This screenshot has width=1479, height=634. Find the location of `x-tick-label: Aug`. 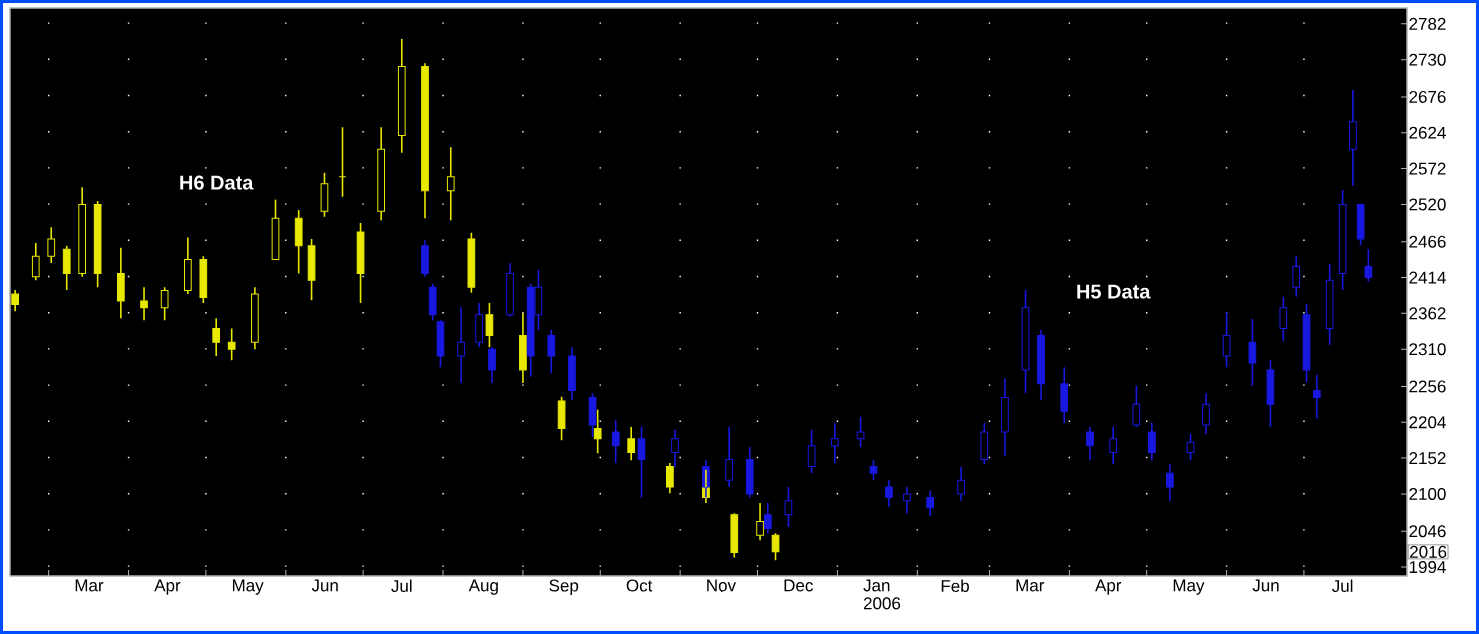

x-tick-label: Aug is located at coordinates (483, 587).